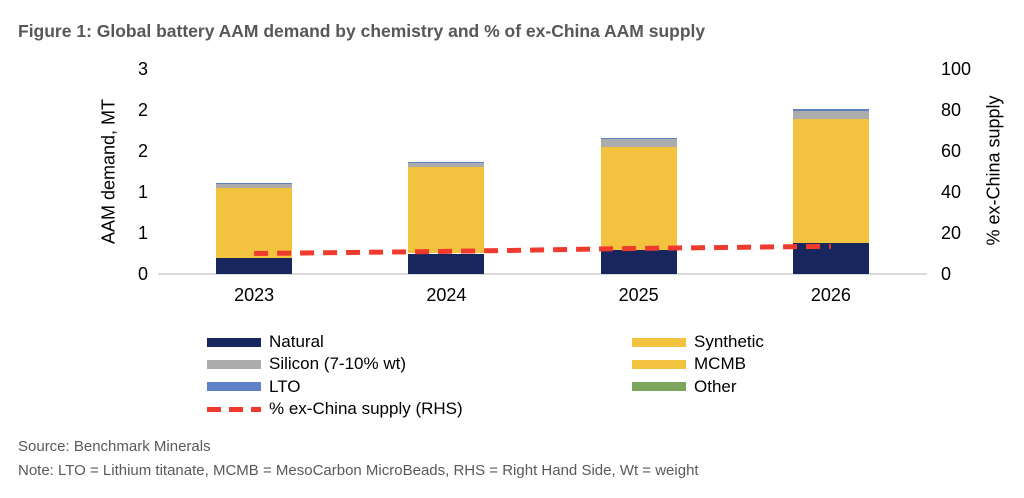 The height and width of the screenshot is (498, 1024). I want to click on legend-label: MCMB, so click(720, 364).